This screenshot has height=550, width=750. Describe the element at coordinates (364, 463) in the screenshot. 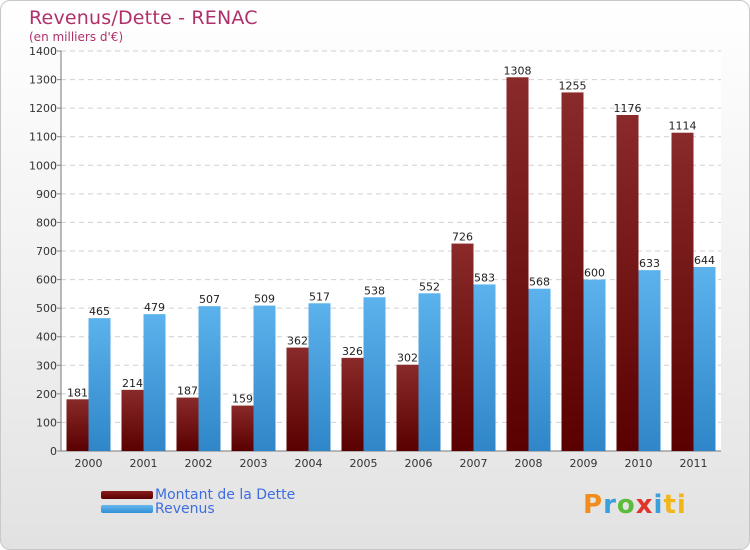

I see `x-tick-label: 2005` at that location.